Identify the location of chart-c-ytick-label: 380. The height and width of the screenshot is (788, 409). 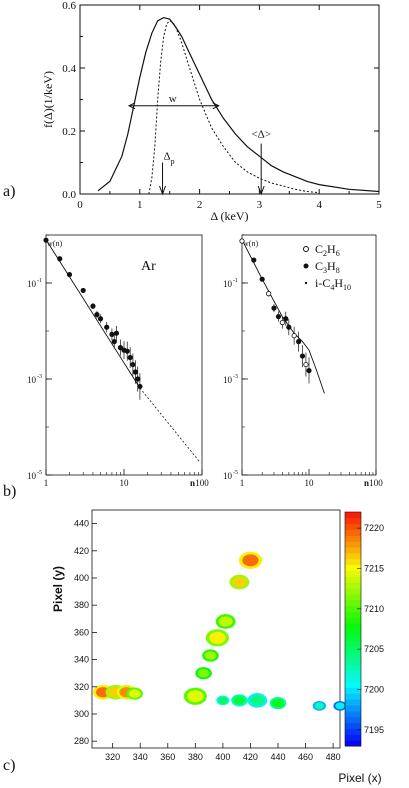
(81, 605).